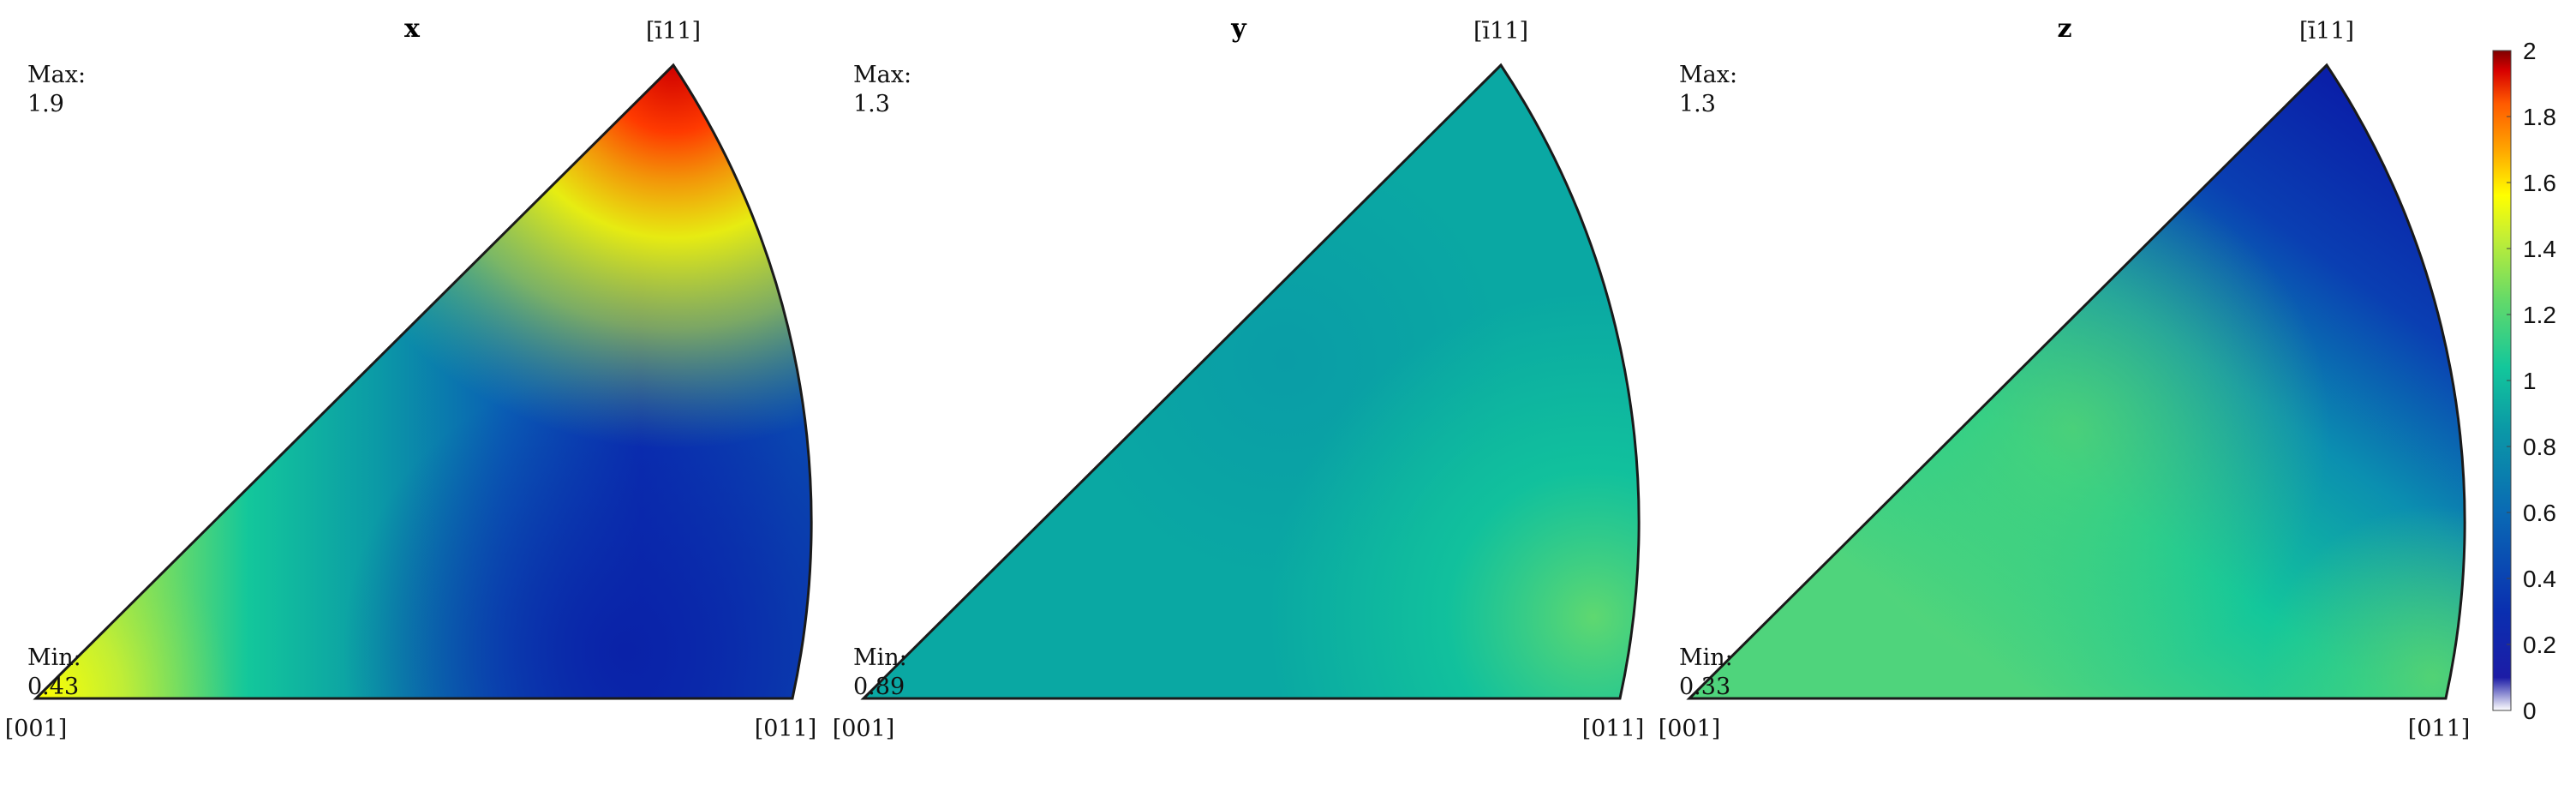 The height and width of the screenshot is (797, 2576). What do you see at coordinates (786, 729) in the screenshot?
I see `panel-x-corner-011: [011]` at bounding box center [786, 729].